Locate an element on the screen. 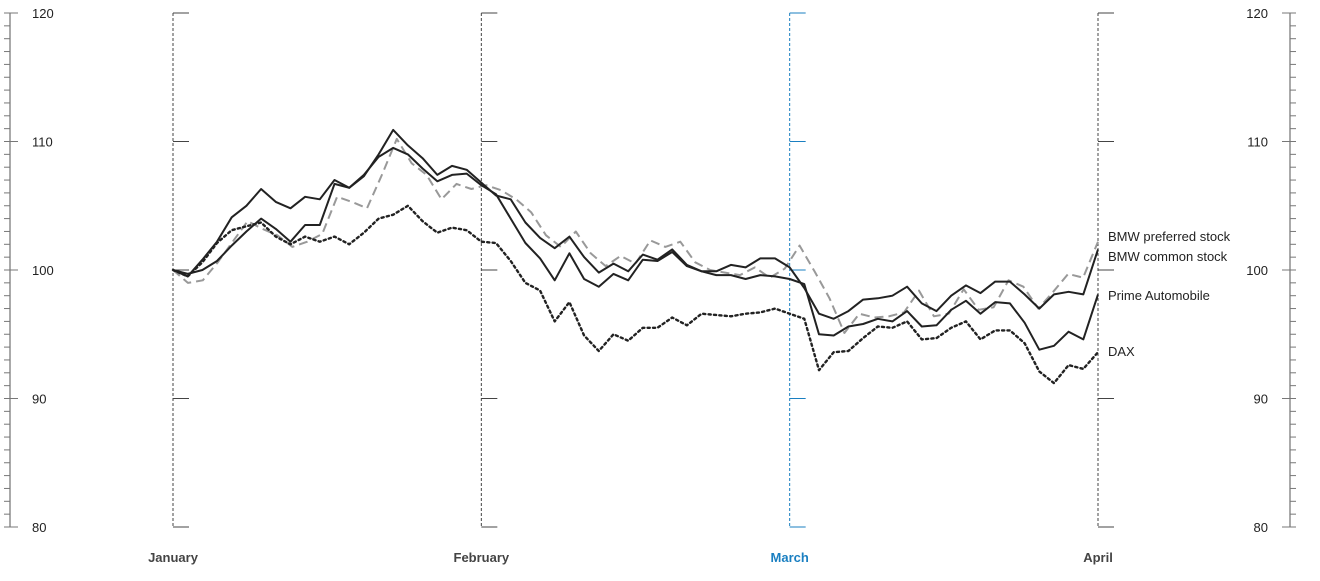 The height and width of the screenshot is (581, 1320). left-y-tick-label: 100 is located at coordinates (43, 270).